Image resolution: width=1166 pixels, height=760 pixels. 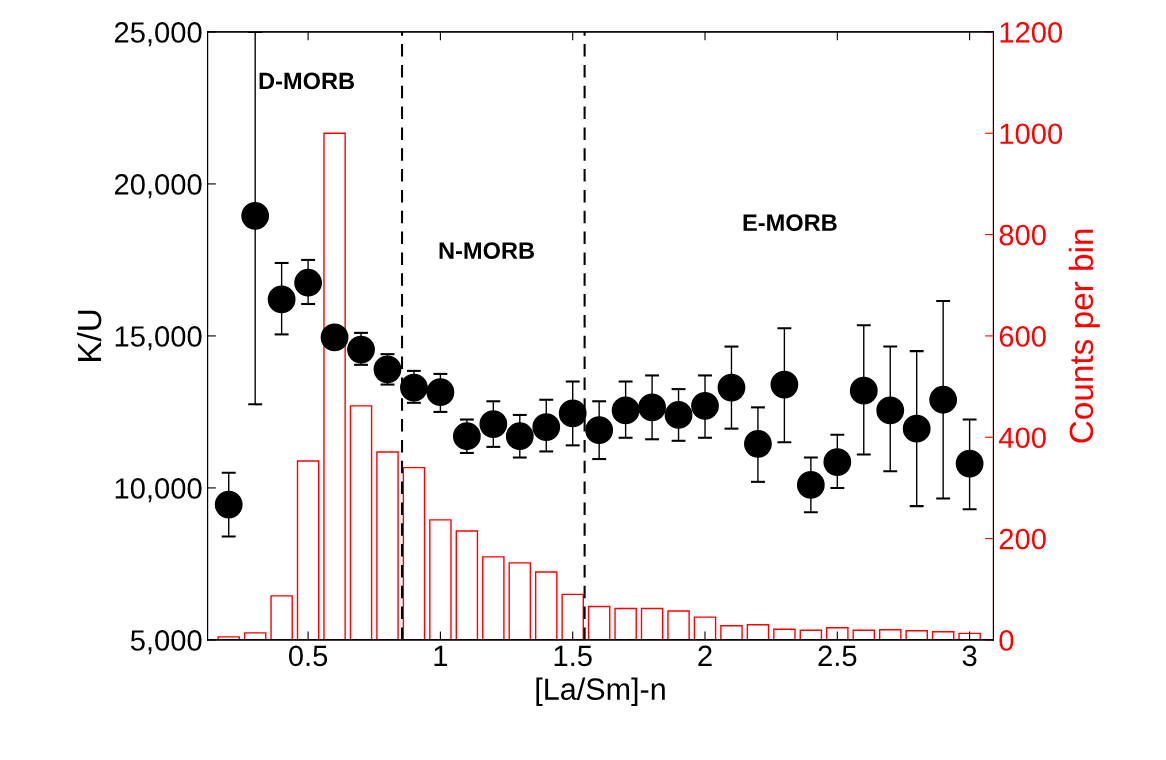 I want to click on y-tick-label: 10,000, so click(x=158, y=490).